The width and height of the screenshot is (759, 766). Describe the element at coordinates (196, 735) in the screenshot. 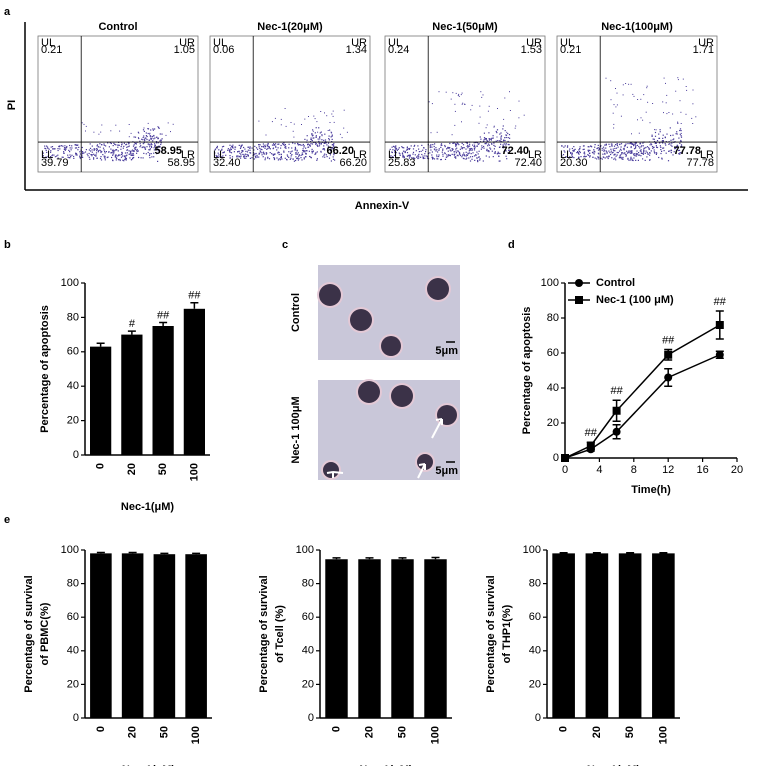

I see `x-tick-label: 100` at that location.